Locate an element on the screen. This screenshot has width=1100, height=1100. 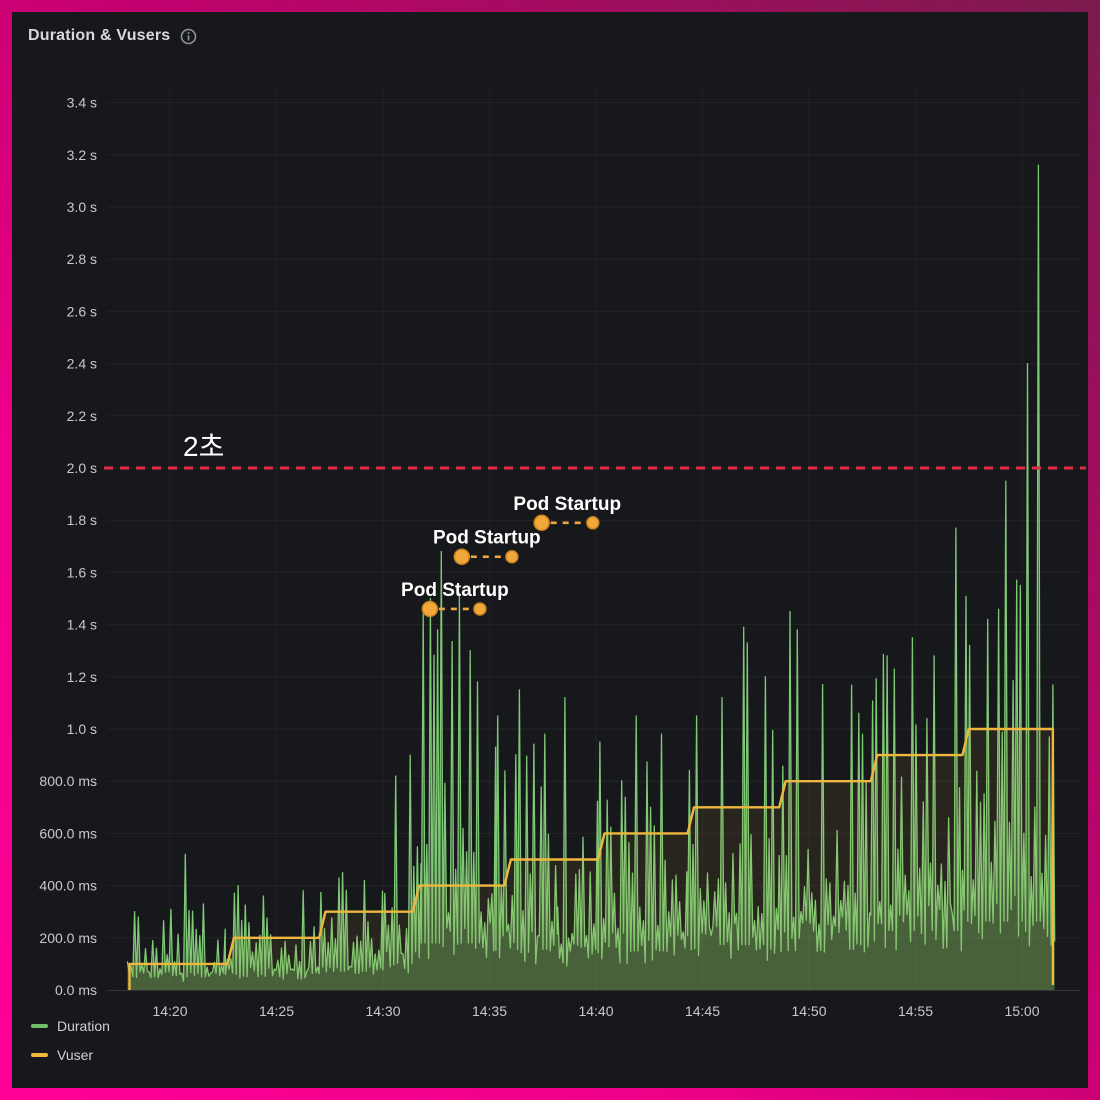
x-tick-label: 15:00 is located at coordinates (1021, 1011).